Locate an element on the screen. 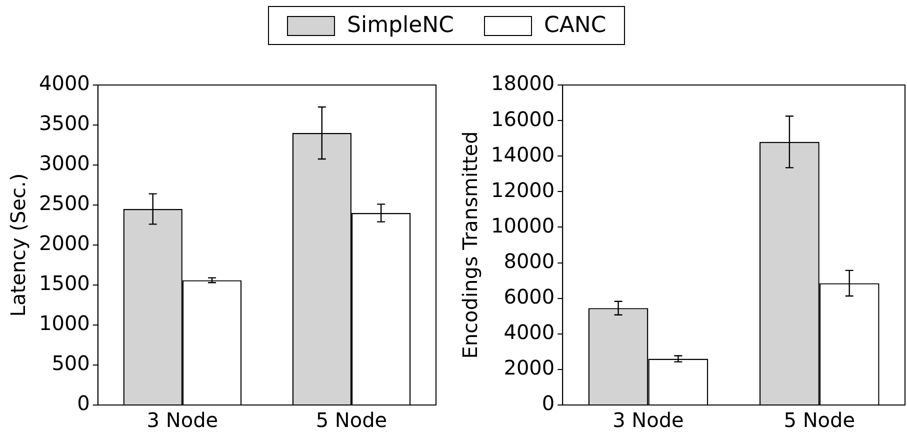 The height and width of the screenshot is (434, 907). y-tick-label: 6000 is located at coordinates (529, 296).